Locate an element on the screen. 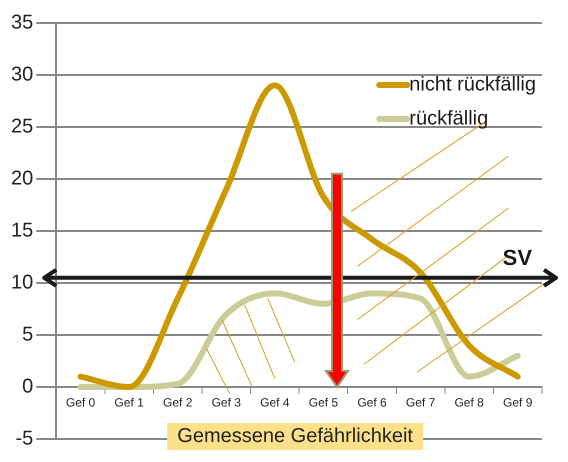 This screenshot has height=462, width=568. x-tick-label: Gef 3 is located at coordinates (227, 403).